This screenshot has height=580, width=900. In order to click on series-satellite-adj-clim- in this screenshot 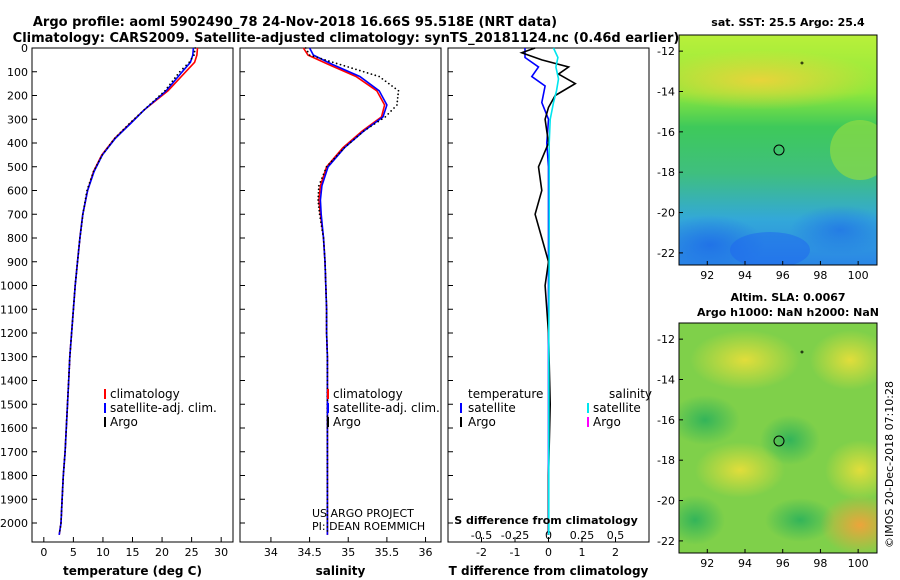, I will do `click(126, 291)`.